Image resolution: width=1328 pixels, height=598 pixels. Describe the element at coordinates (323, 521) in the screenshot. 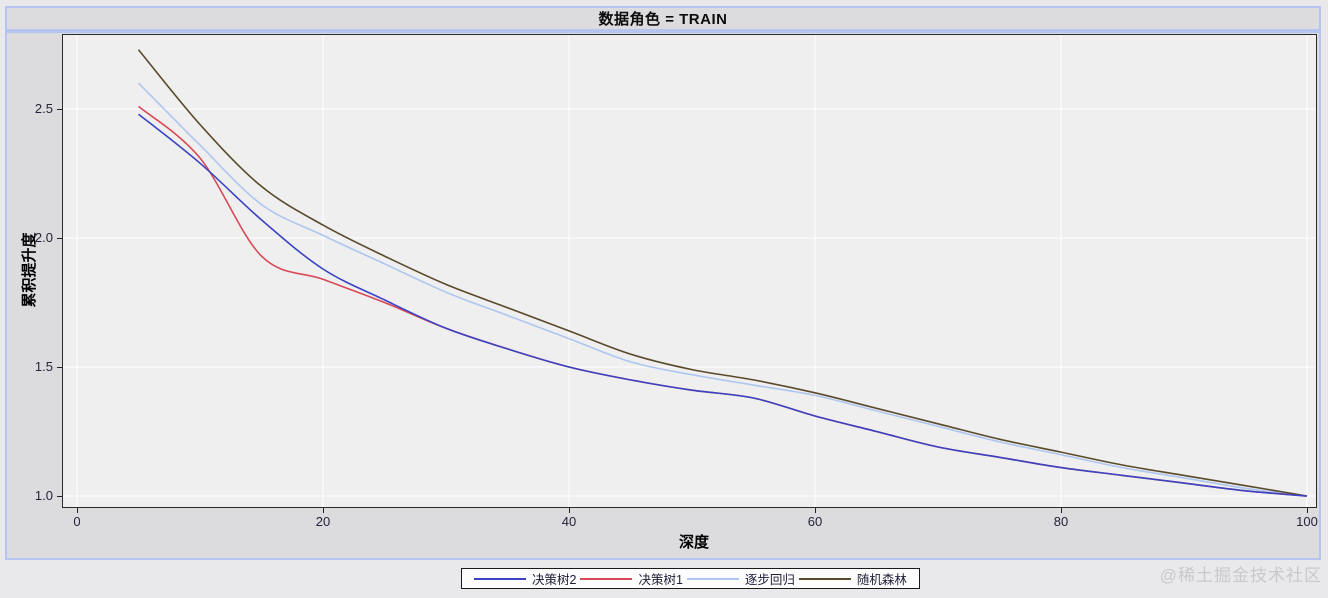

I see `x-tick-label: 20` at that location.